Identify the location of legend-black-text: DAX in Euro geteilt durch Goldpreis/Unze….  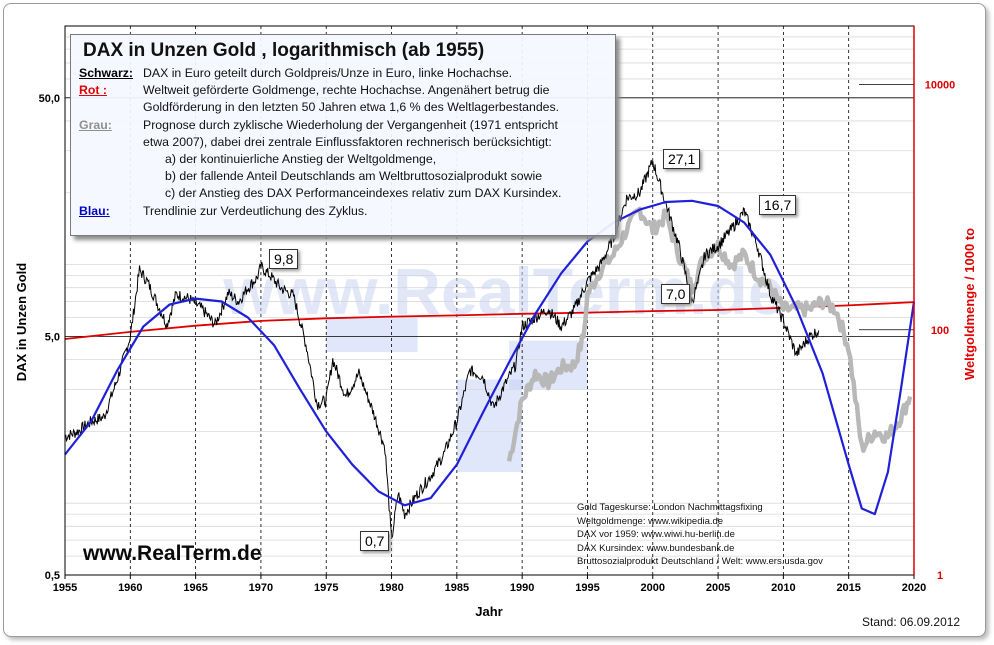
(328, 73).